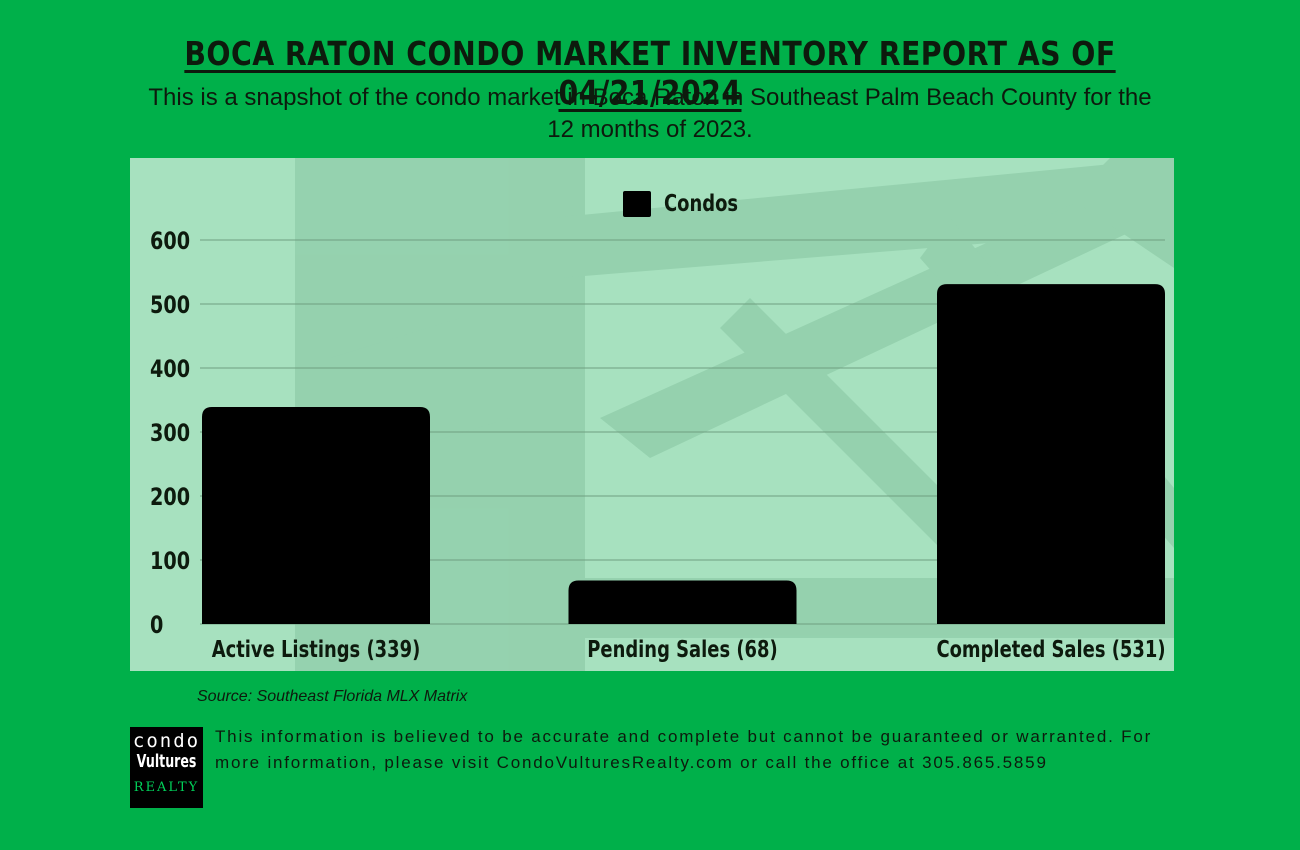 The height and width of the screenshot is (850, 1300). I want to click on logo-line-2: Vultures, so click(166, 761).